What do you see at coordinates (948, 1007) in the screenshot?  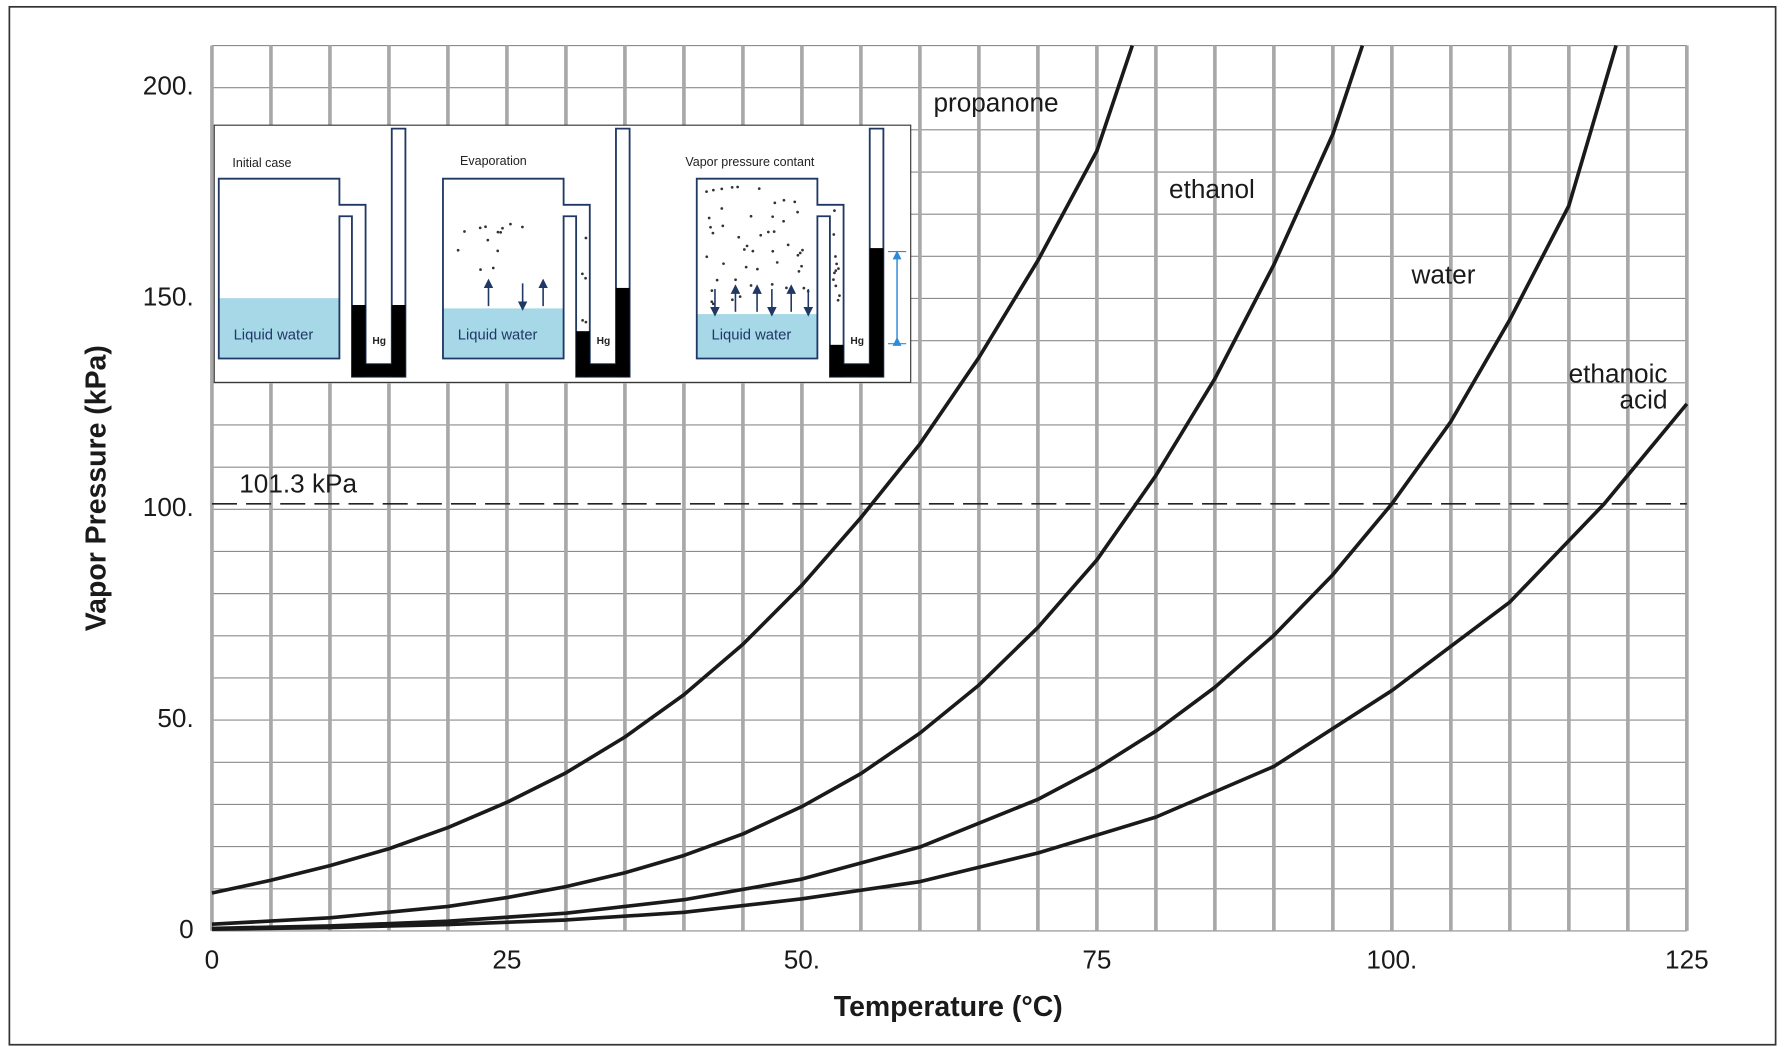 I see `x-axis-title: Temperature (°C)` at bounding box center [948, 1007].